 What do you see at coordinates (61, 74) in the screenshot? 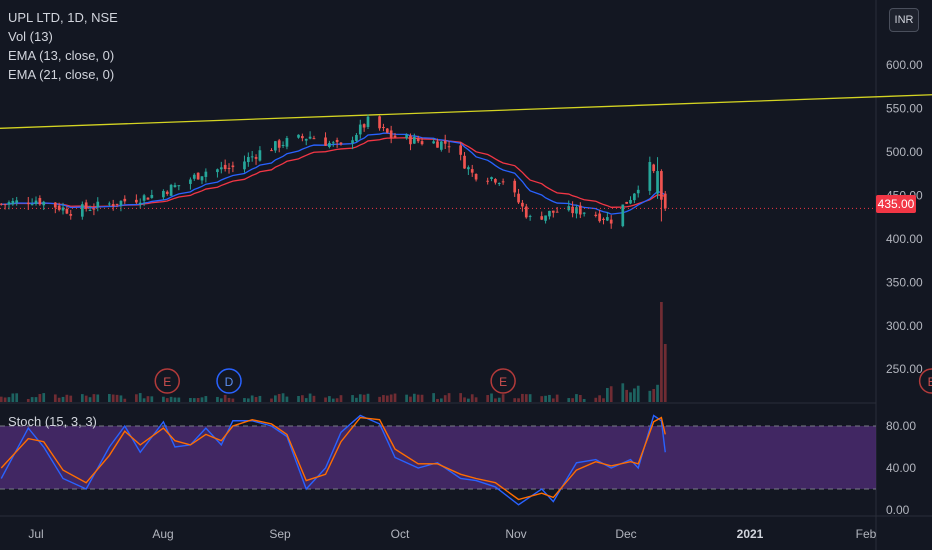
I see `ema21-legend: EMA (21, close, 0)` at bounding box center [61, 74].